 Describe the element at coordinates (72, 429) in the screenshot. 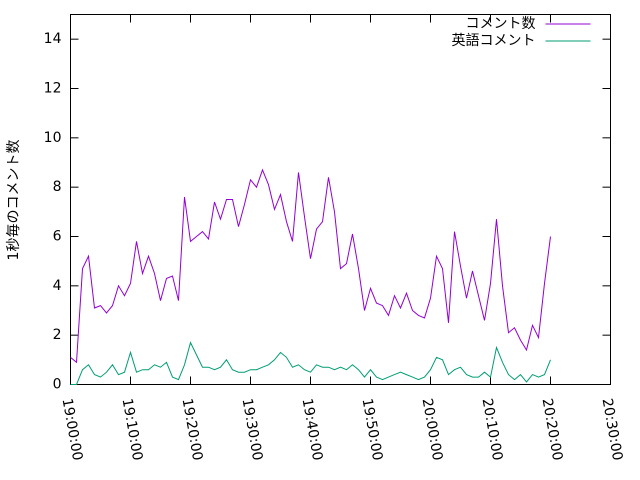

I see `x-tick-label: 19:00:00` at that location.